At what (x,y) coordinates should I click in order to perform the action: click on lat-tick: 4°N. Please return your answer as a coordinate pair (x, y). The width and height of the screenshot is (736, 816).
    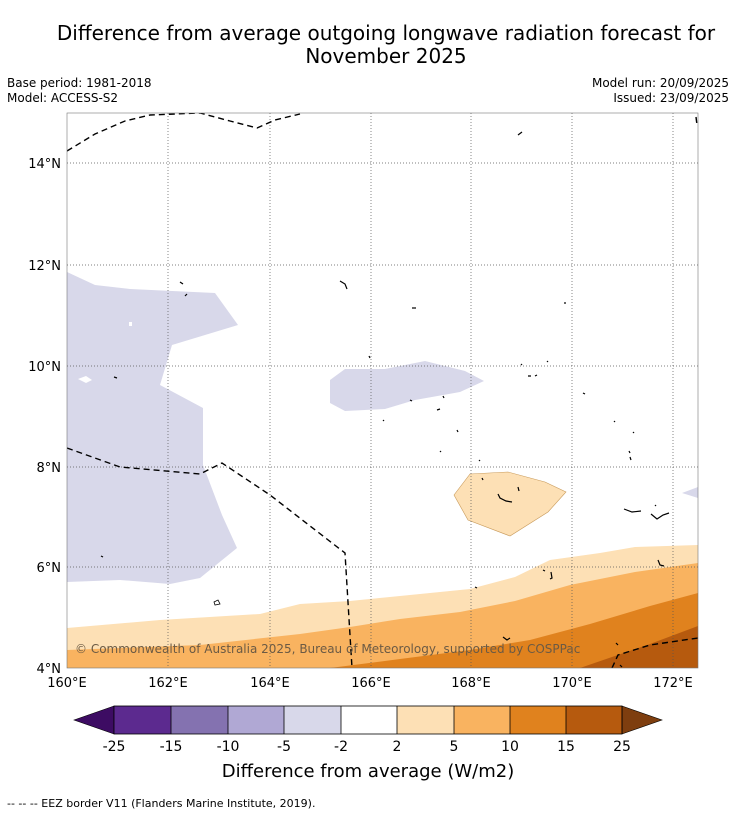
    Looking at the image, I should click on (49, 669).